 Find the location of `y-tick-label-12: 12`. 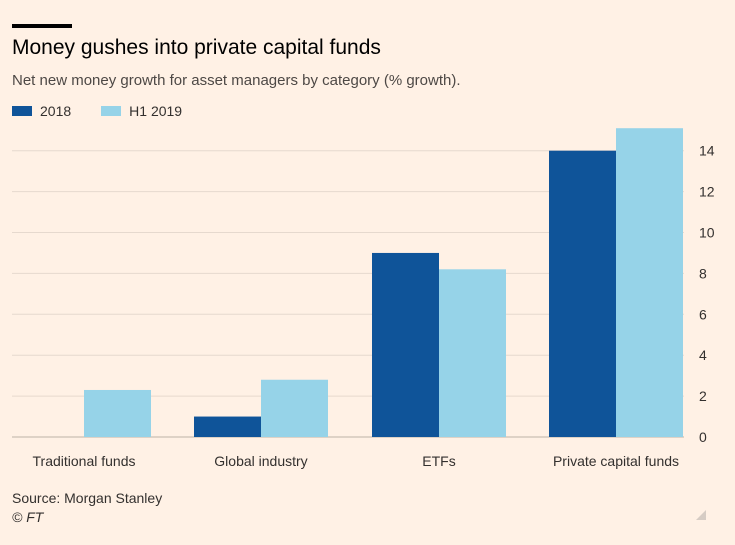

y-tick-label-12: 12 is located at coordinates (707, 192).